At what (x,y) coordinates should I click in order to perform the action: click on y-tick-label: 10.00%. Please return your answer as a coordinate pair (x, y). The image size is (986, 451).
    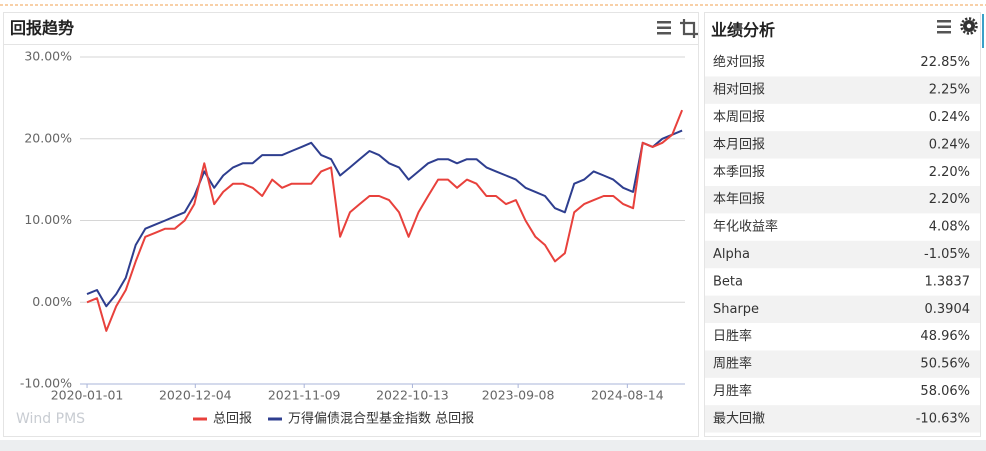
    Looking at the image, I should click on (48, 219).